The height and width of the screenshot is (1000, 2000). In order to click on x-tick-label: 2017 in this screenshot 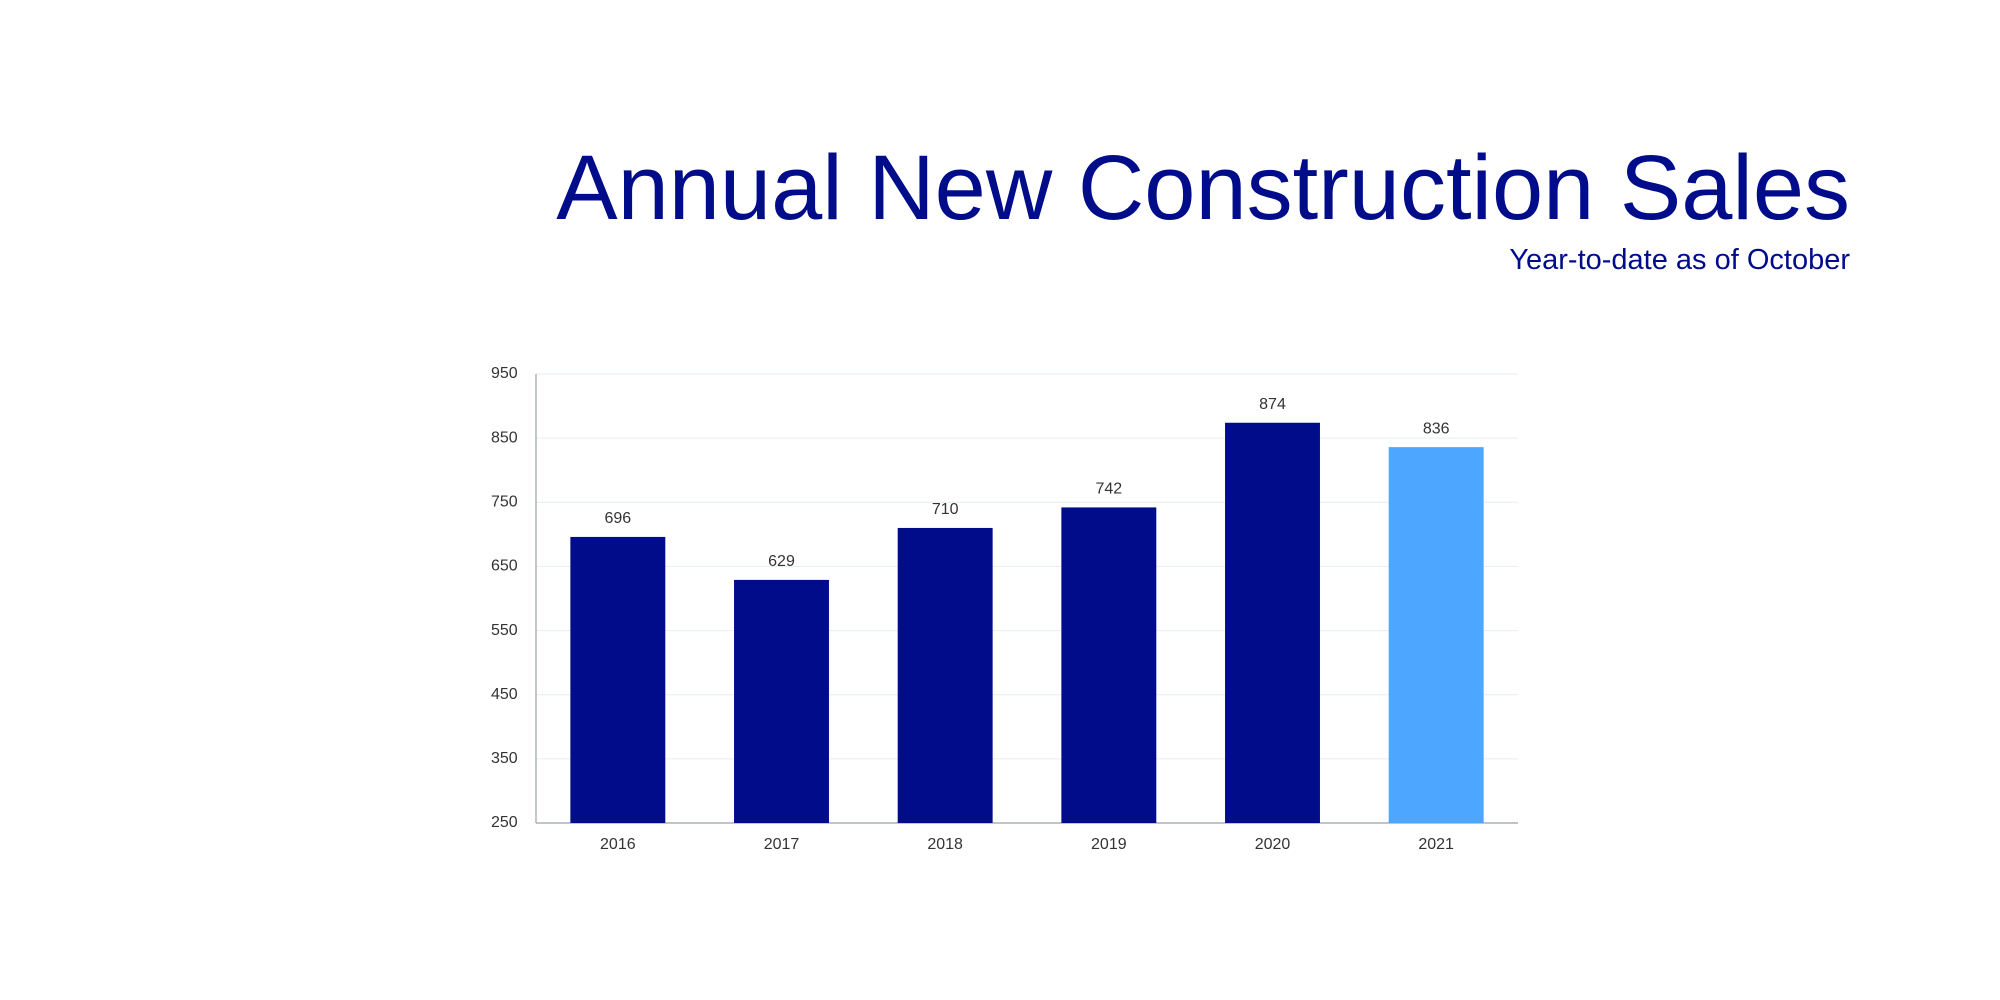, I will do `click(782, 844)`.